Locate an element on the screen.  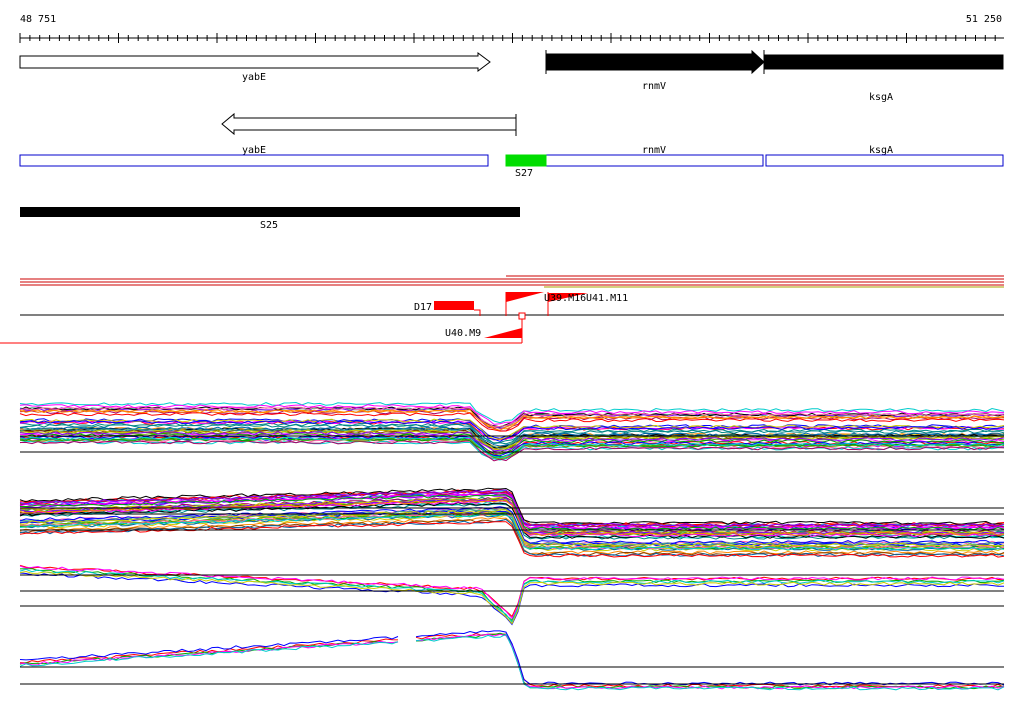
feature-wedge-U41 is located at coordinates (568, 297).